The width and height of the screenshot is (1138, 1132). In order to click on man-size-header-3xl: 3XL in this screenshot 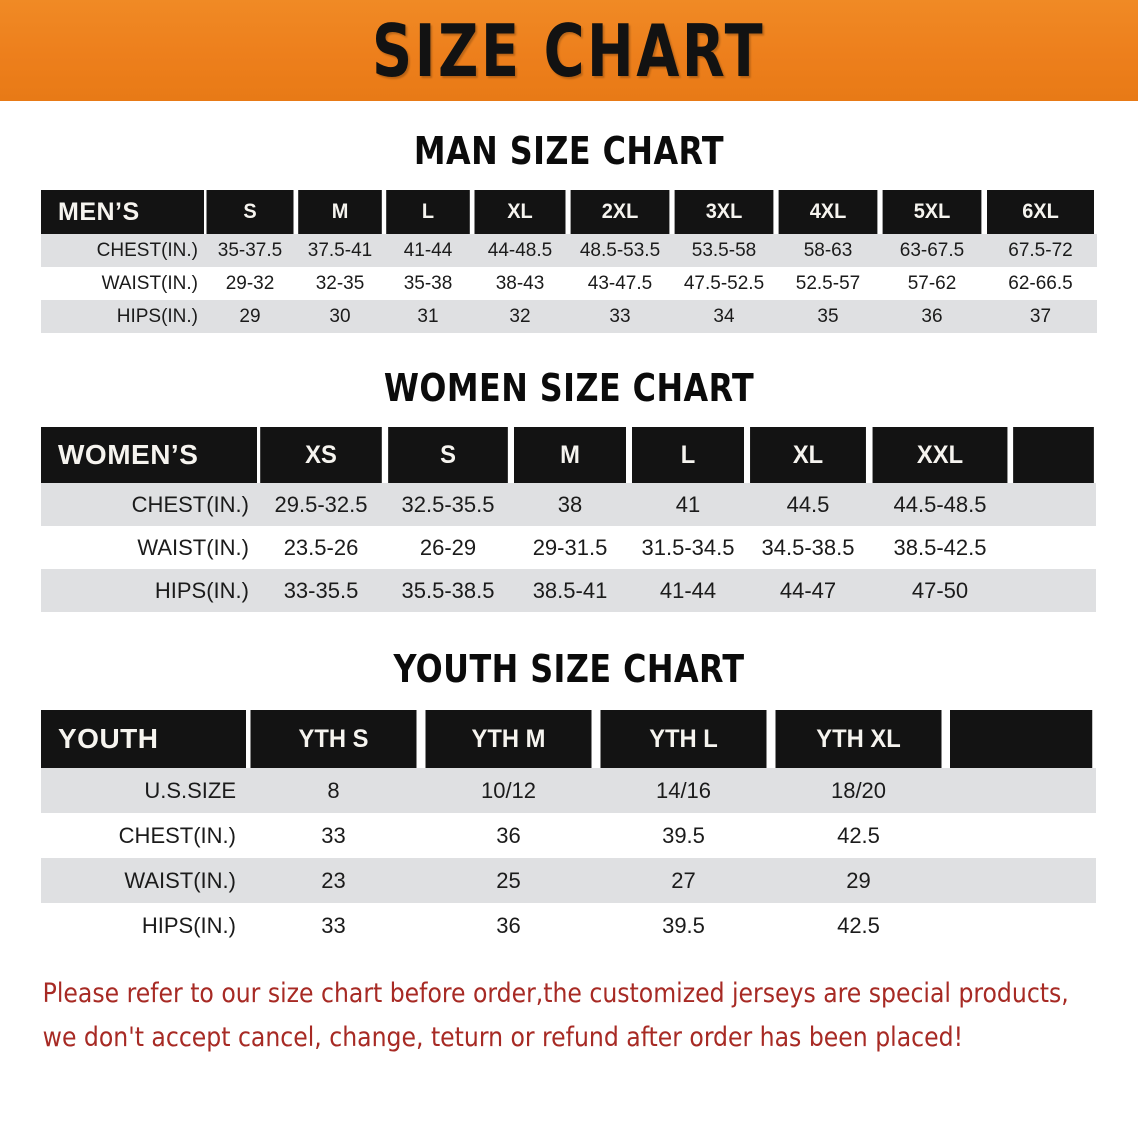, I will do `click(724, 212)`.